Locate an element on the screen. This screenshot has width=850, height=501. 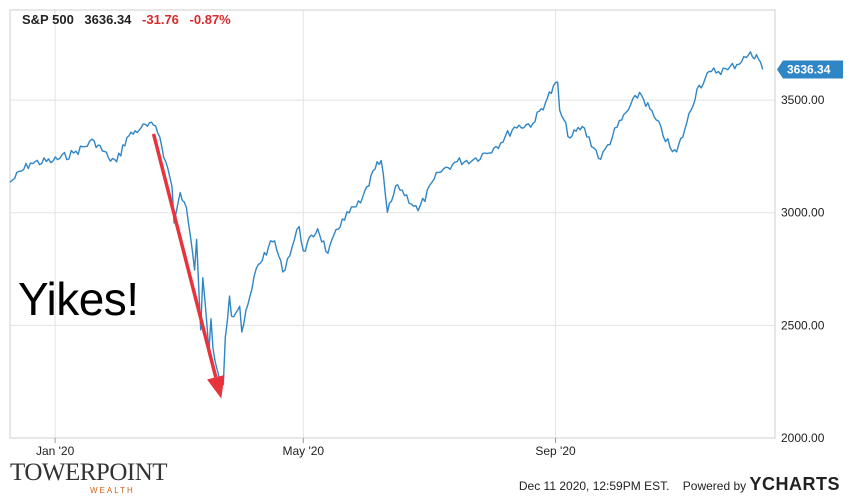
annotation-text: Yikes! is located at coordinates (78, 299).